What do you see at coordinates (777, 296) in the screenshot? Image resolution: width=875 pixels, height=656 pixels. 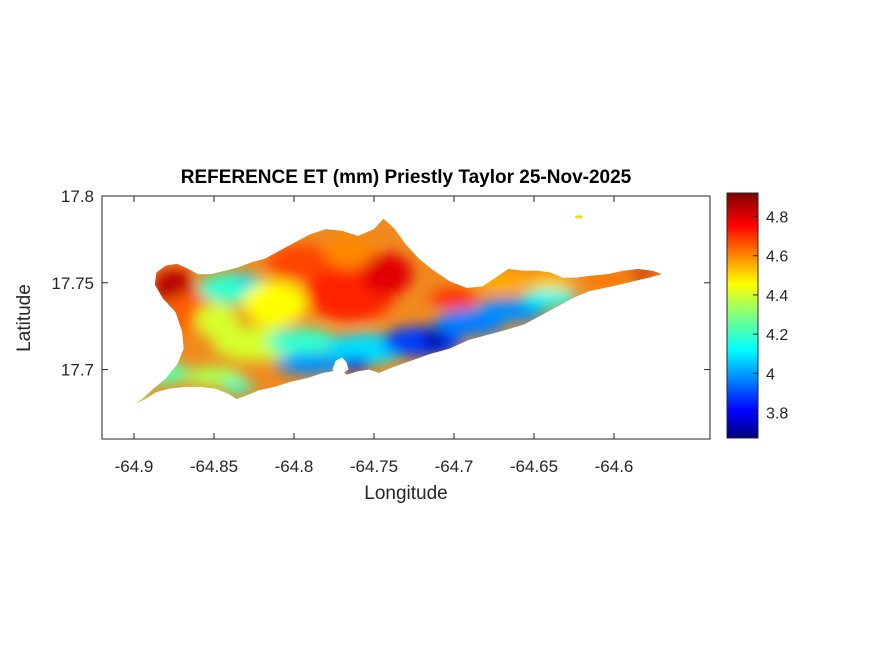 I see `colorbar-tick-label: 4.4` at bounding box center [777, 296].